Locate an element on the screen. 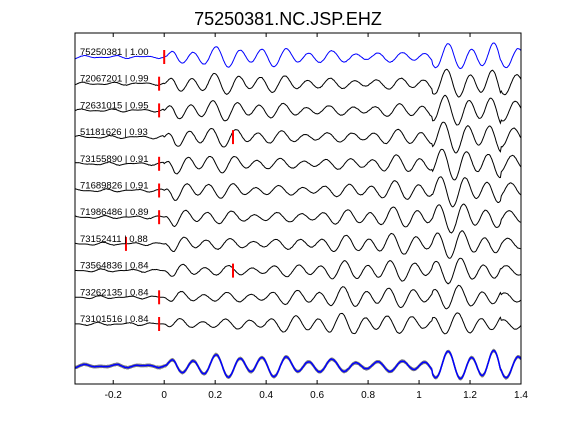  x-tick-label: 0.4 is located at coordinates (266, 395).